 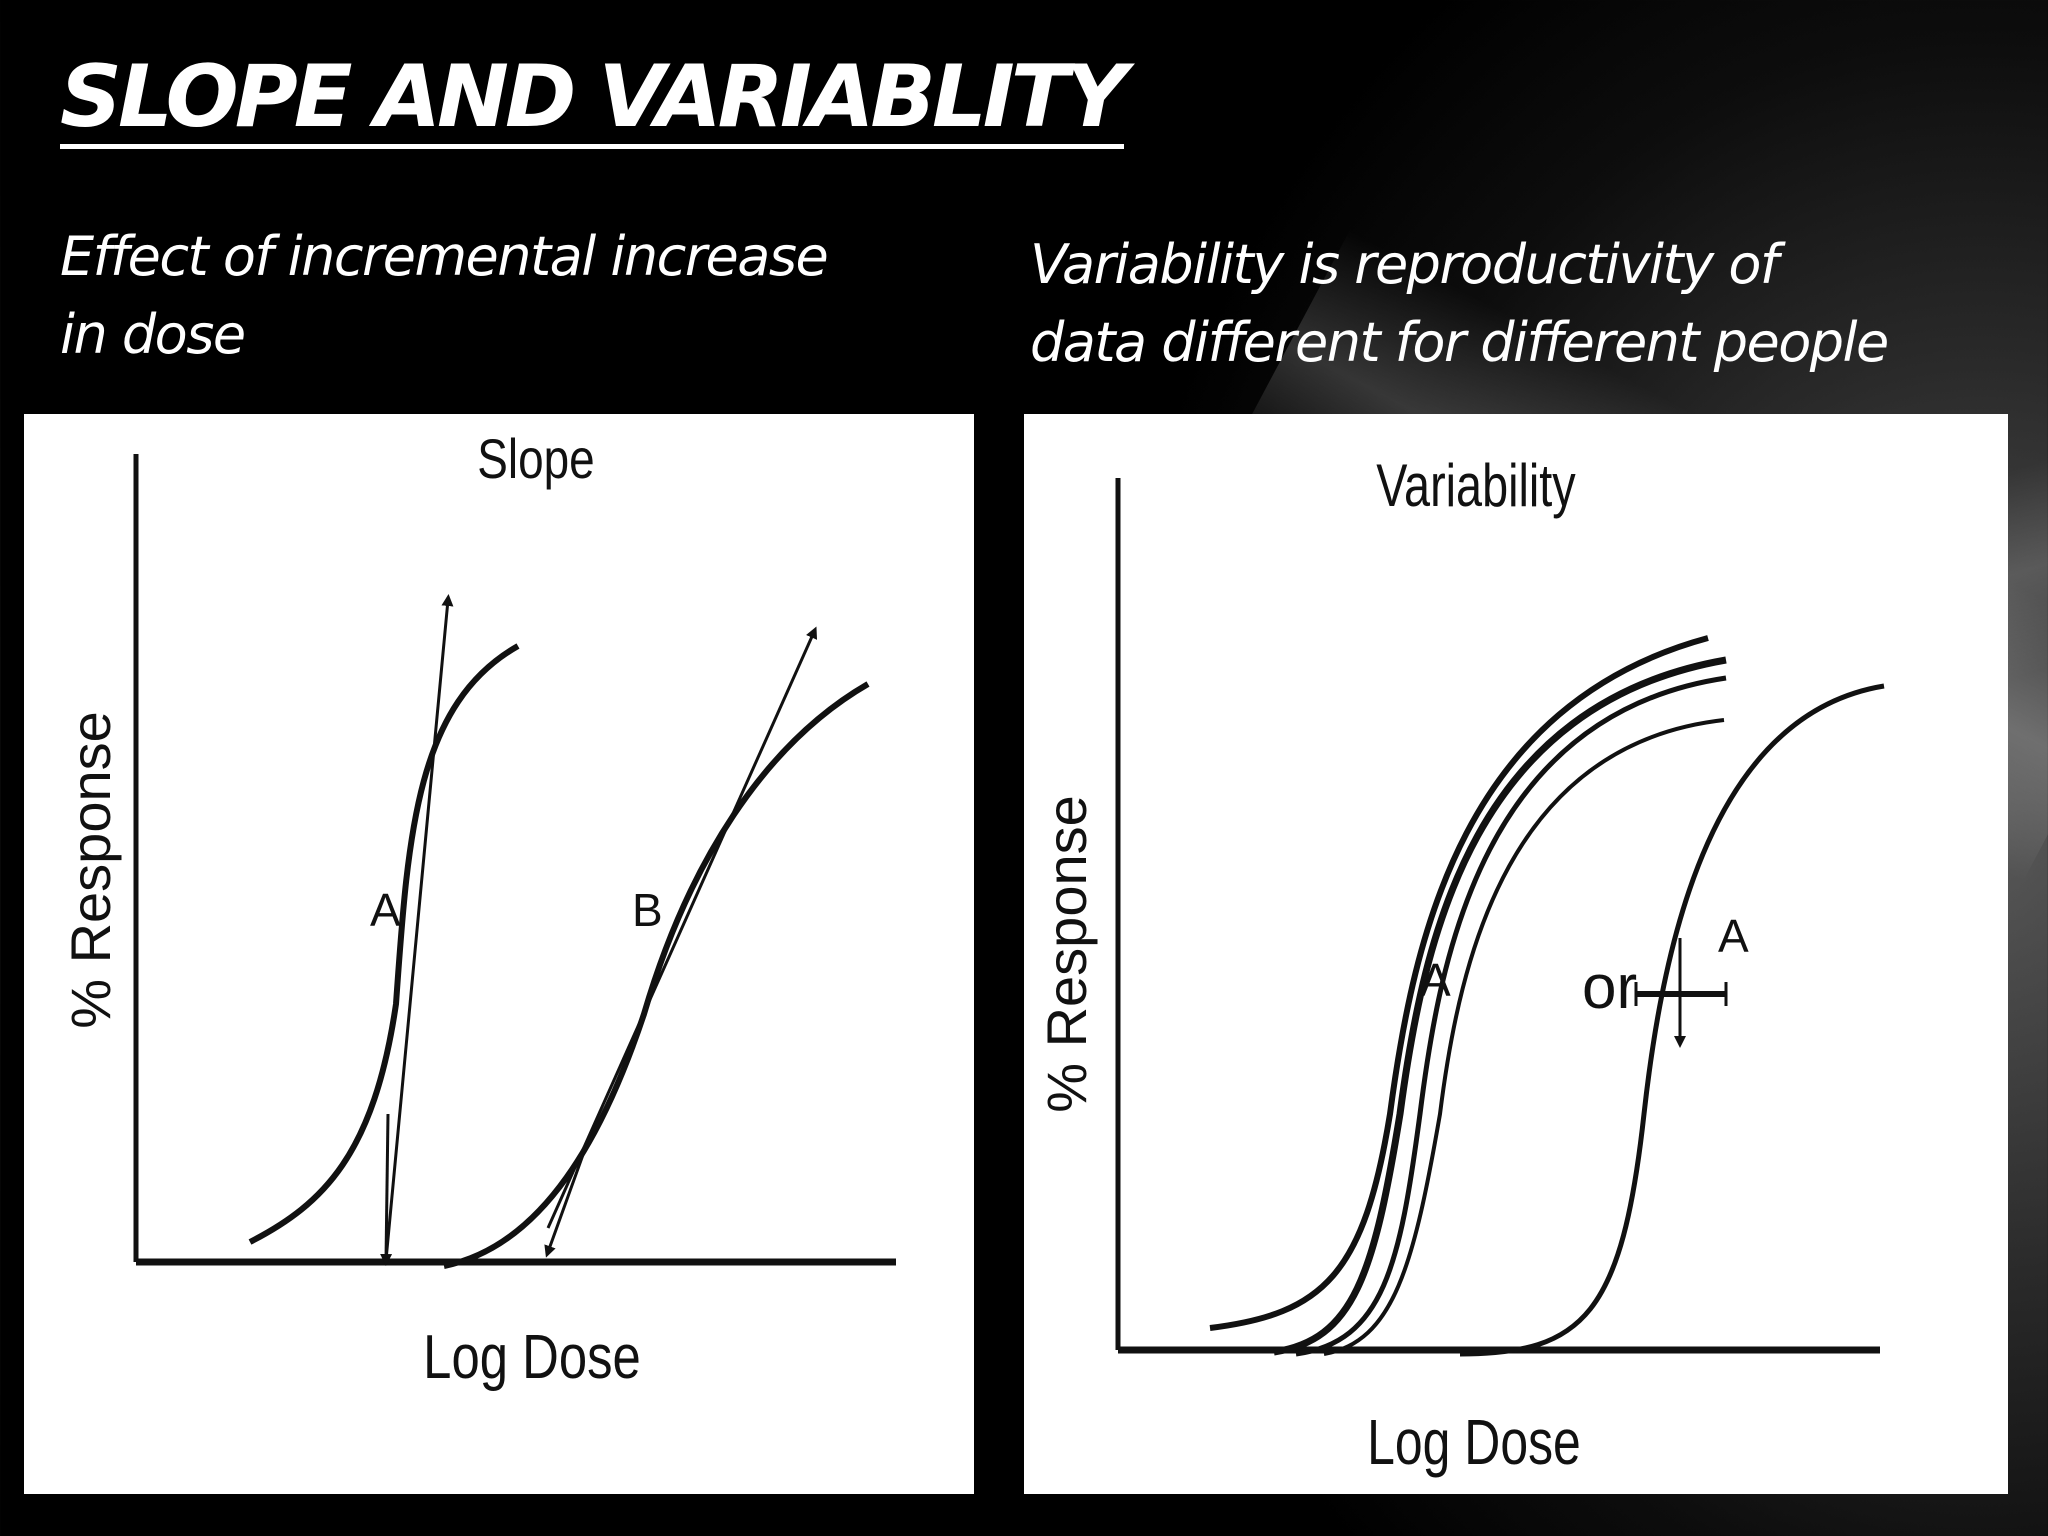 What do you see at coordinates (1435, 980) in the screenshot?
I see `curve-group-label-a: A` at bounding box center [1435, 980].